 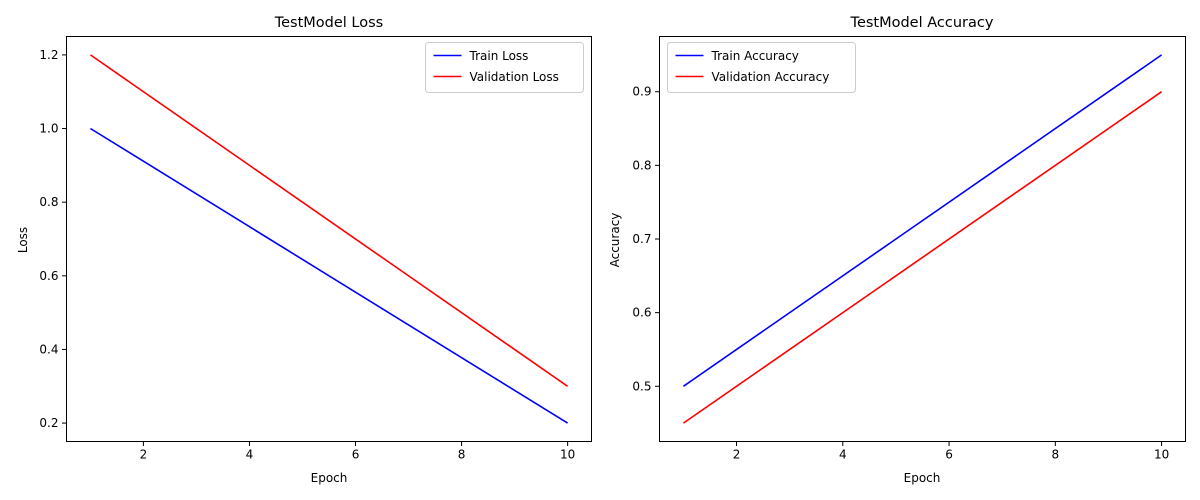 I want to click on accuracy-chart-x-tick-label: 4, so click(x=843, y=455).